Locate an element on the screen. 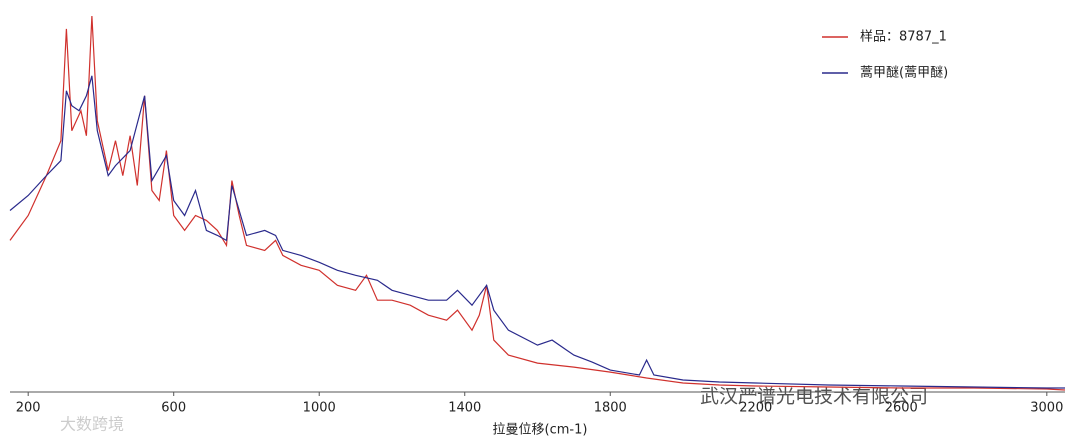  x-tick-label: 2200 is located at coordinates (755, 408).